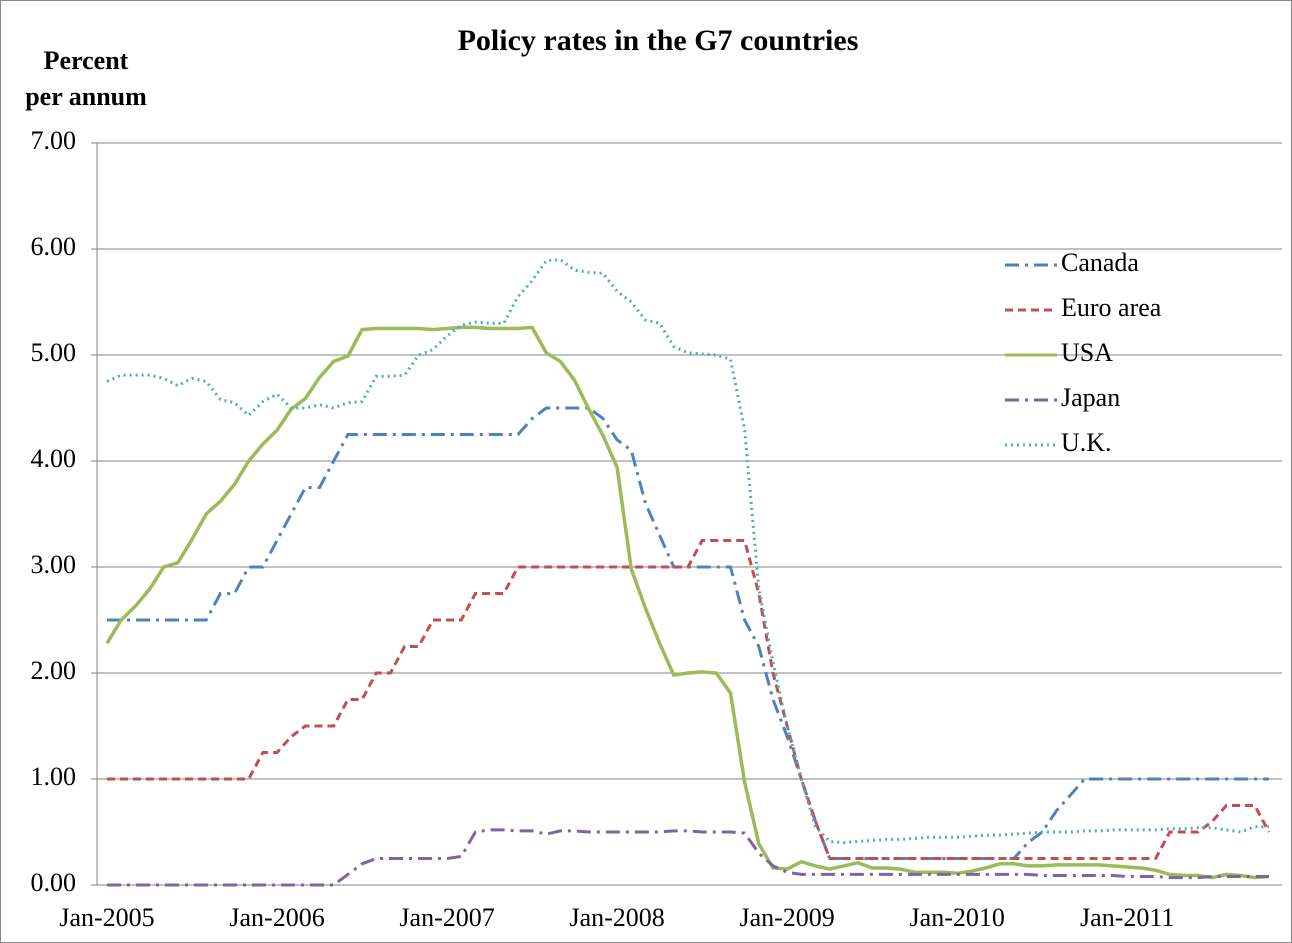 This screenshot has height=943, width=1292. What do you see at coordinates (276, 917) in the screenshot?
I see `x-tick-label: Jan-2006` at bounding box center [276, 917].